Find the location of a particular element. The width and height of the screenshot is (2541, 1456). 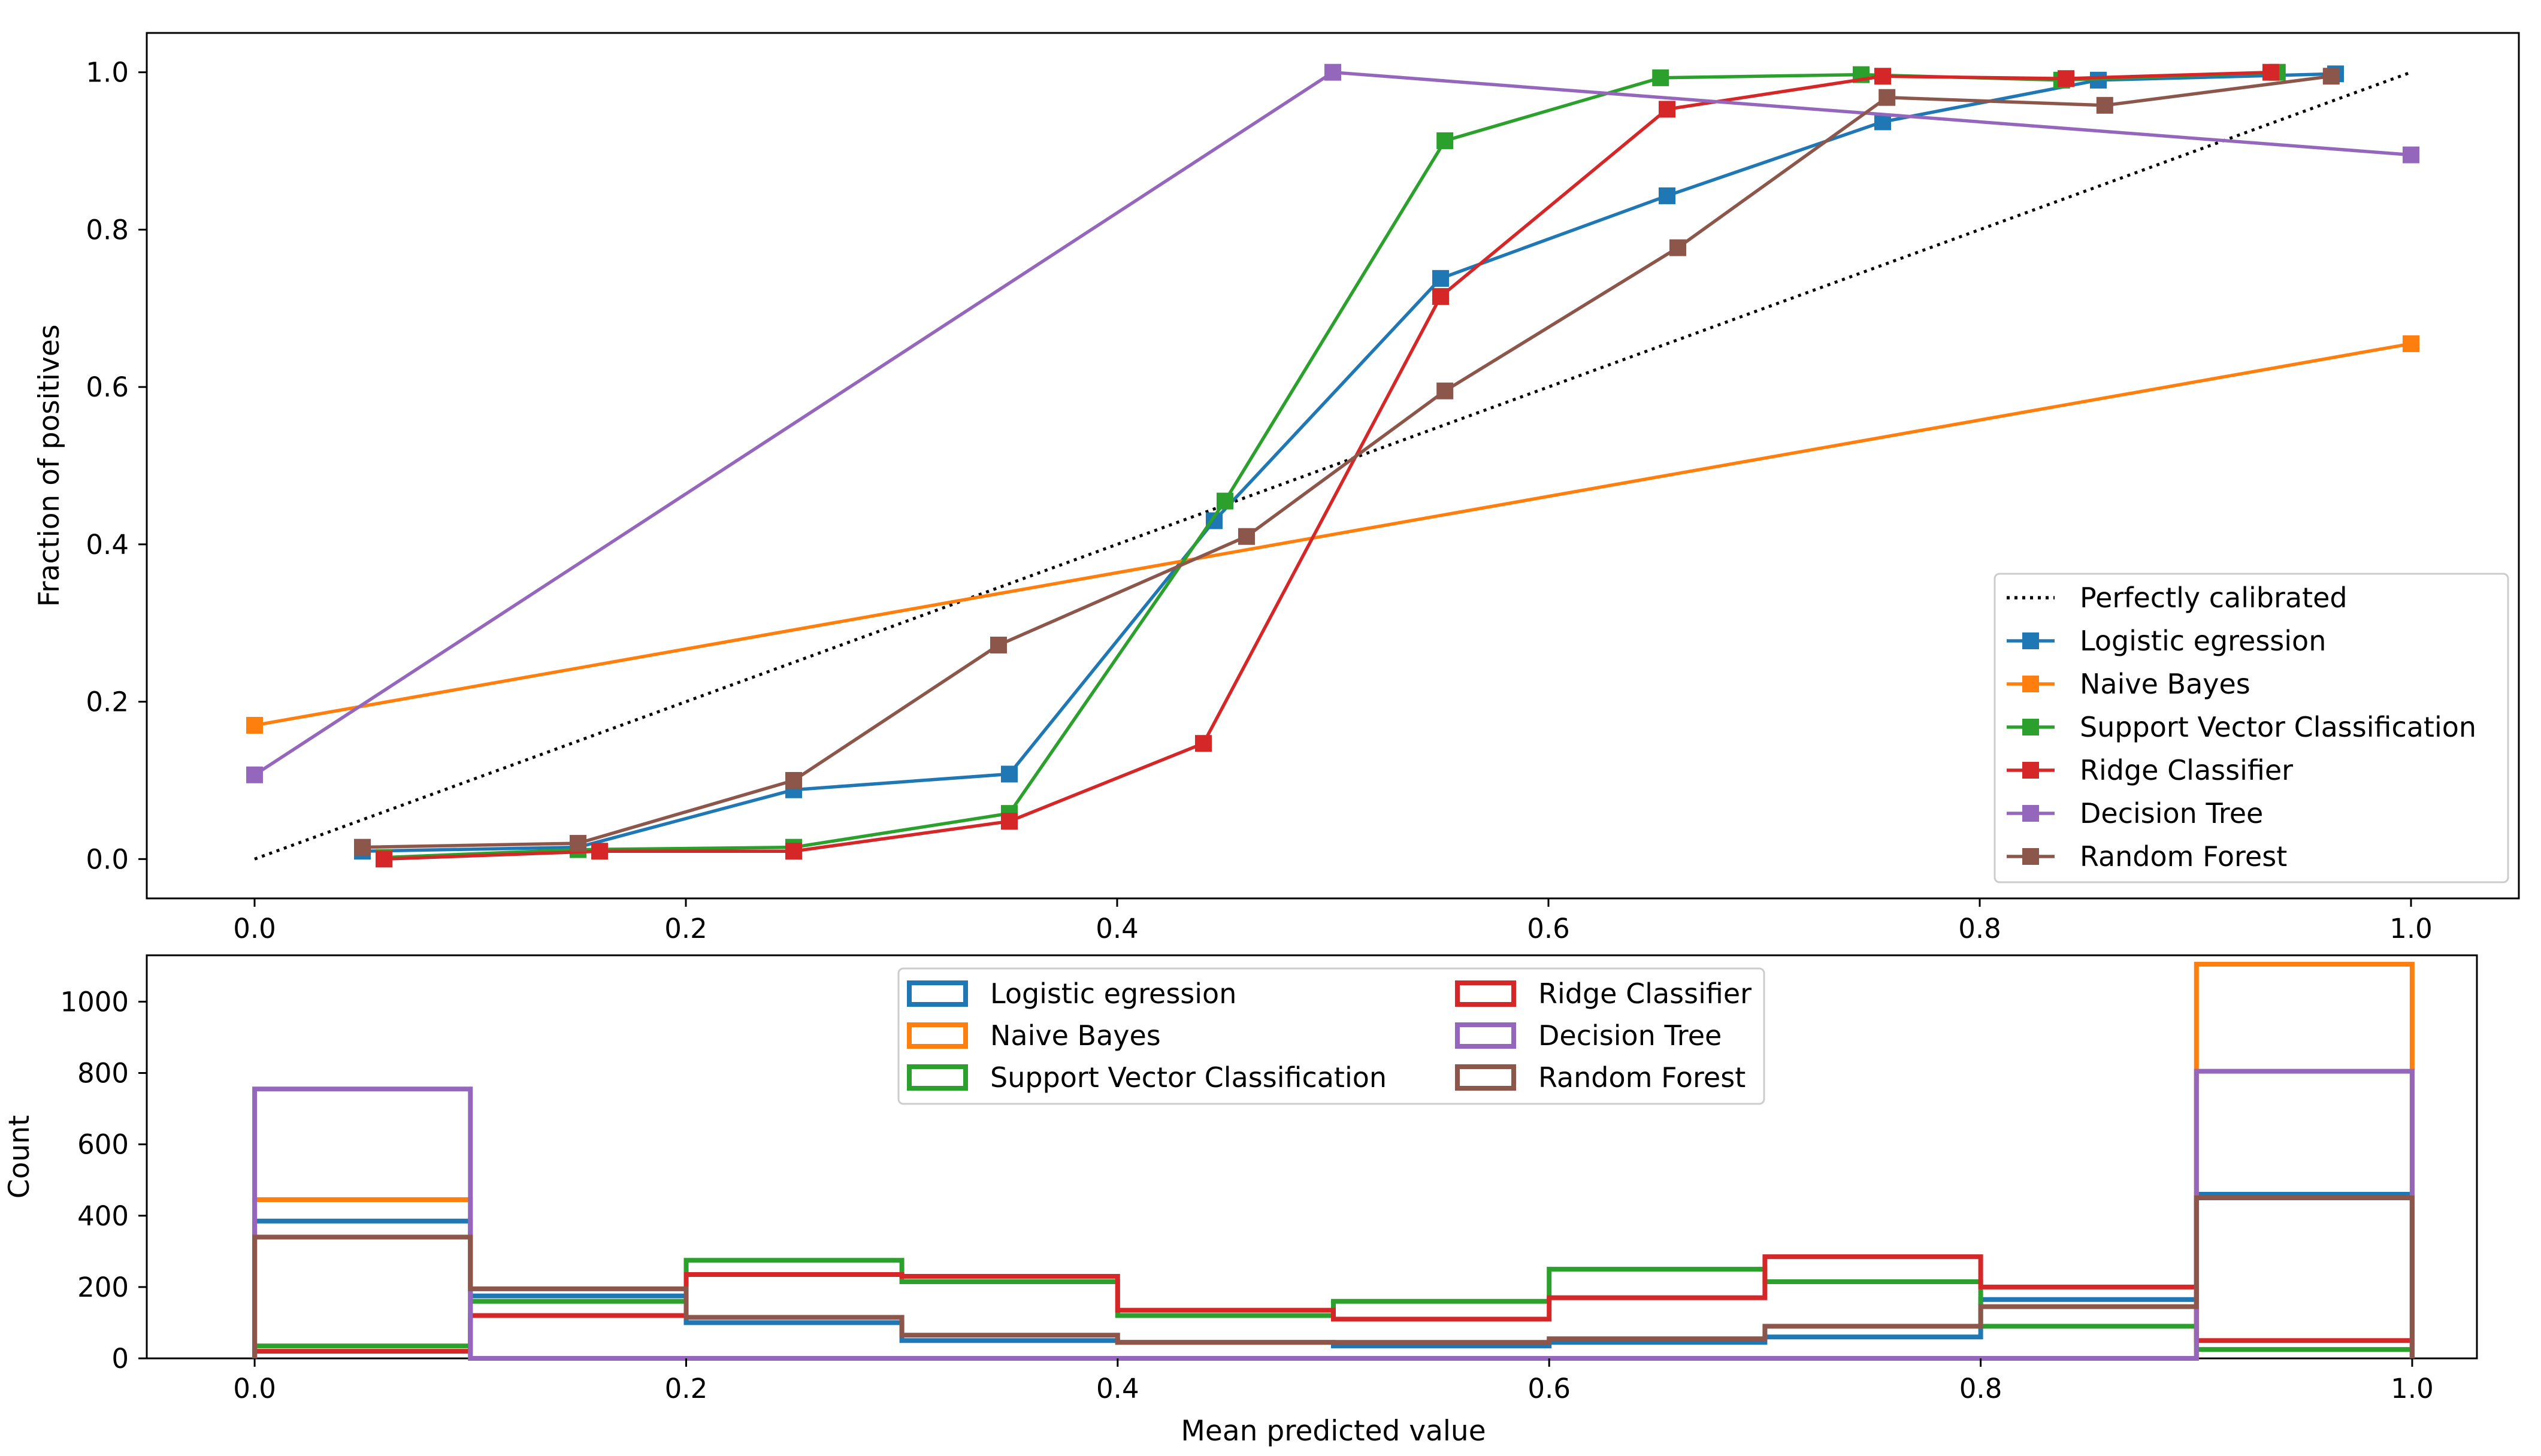

y-tick-label: 800 is located at coordinates (103, 1073).